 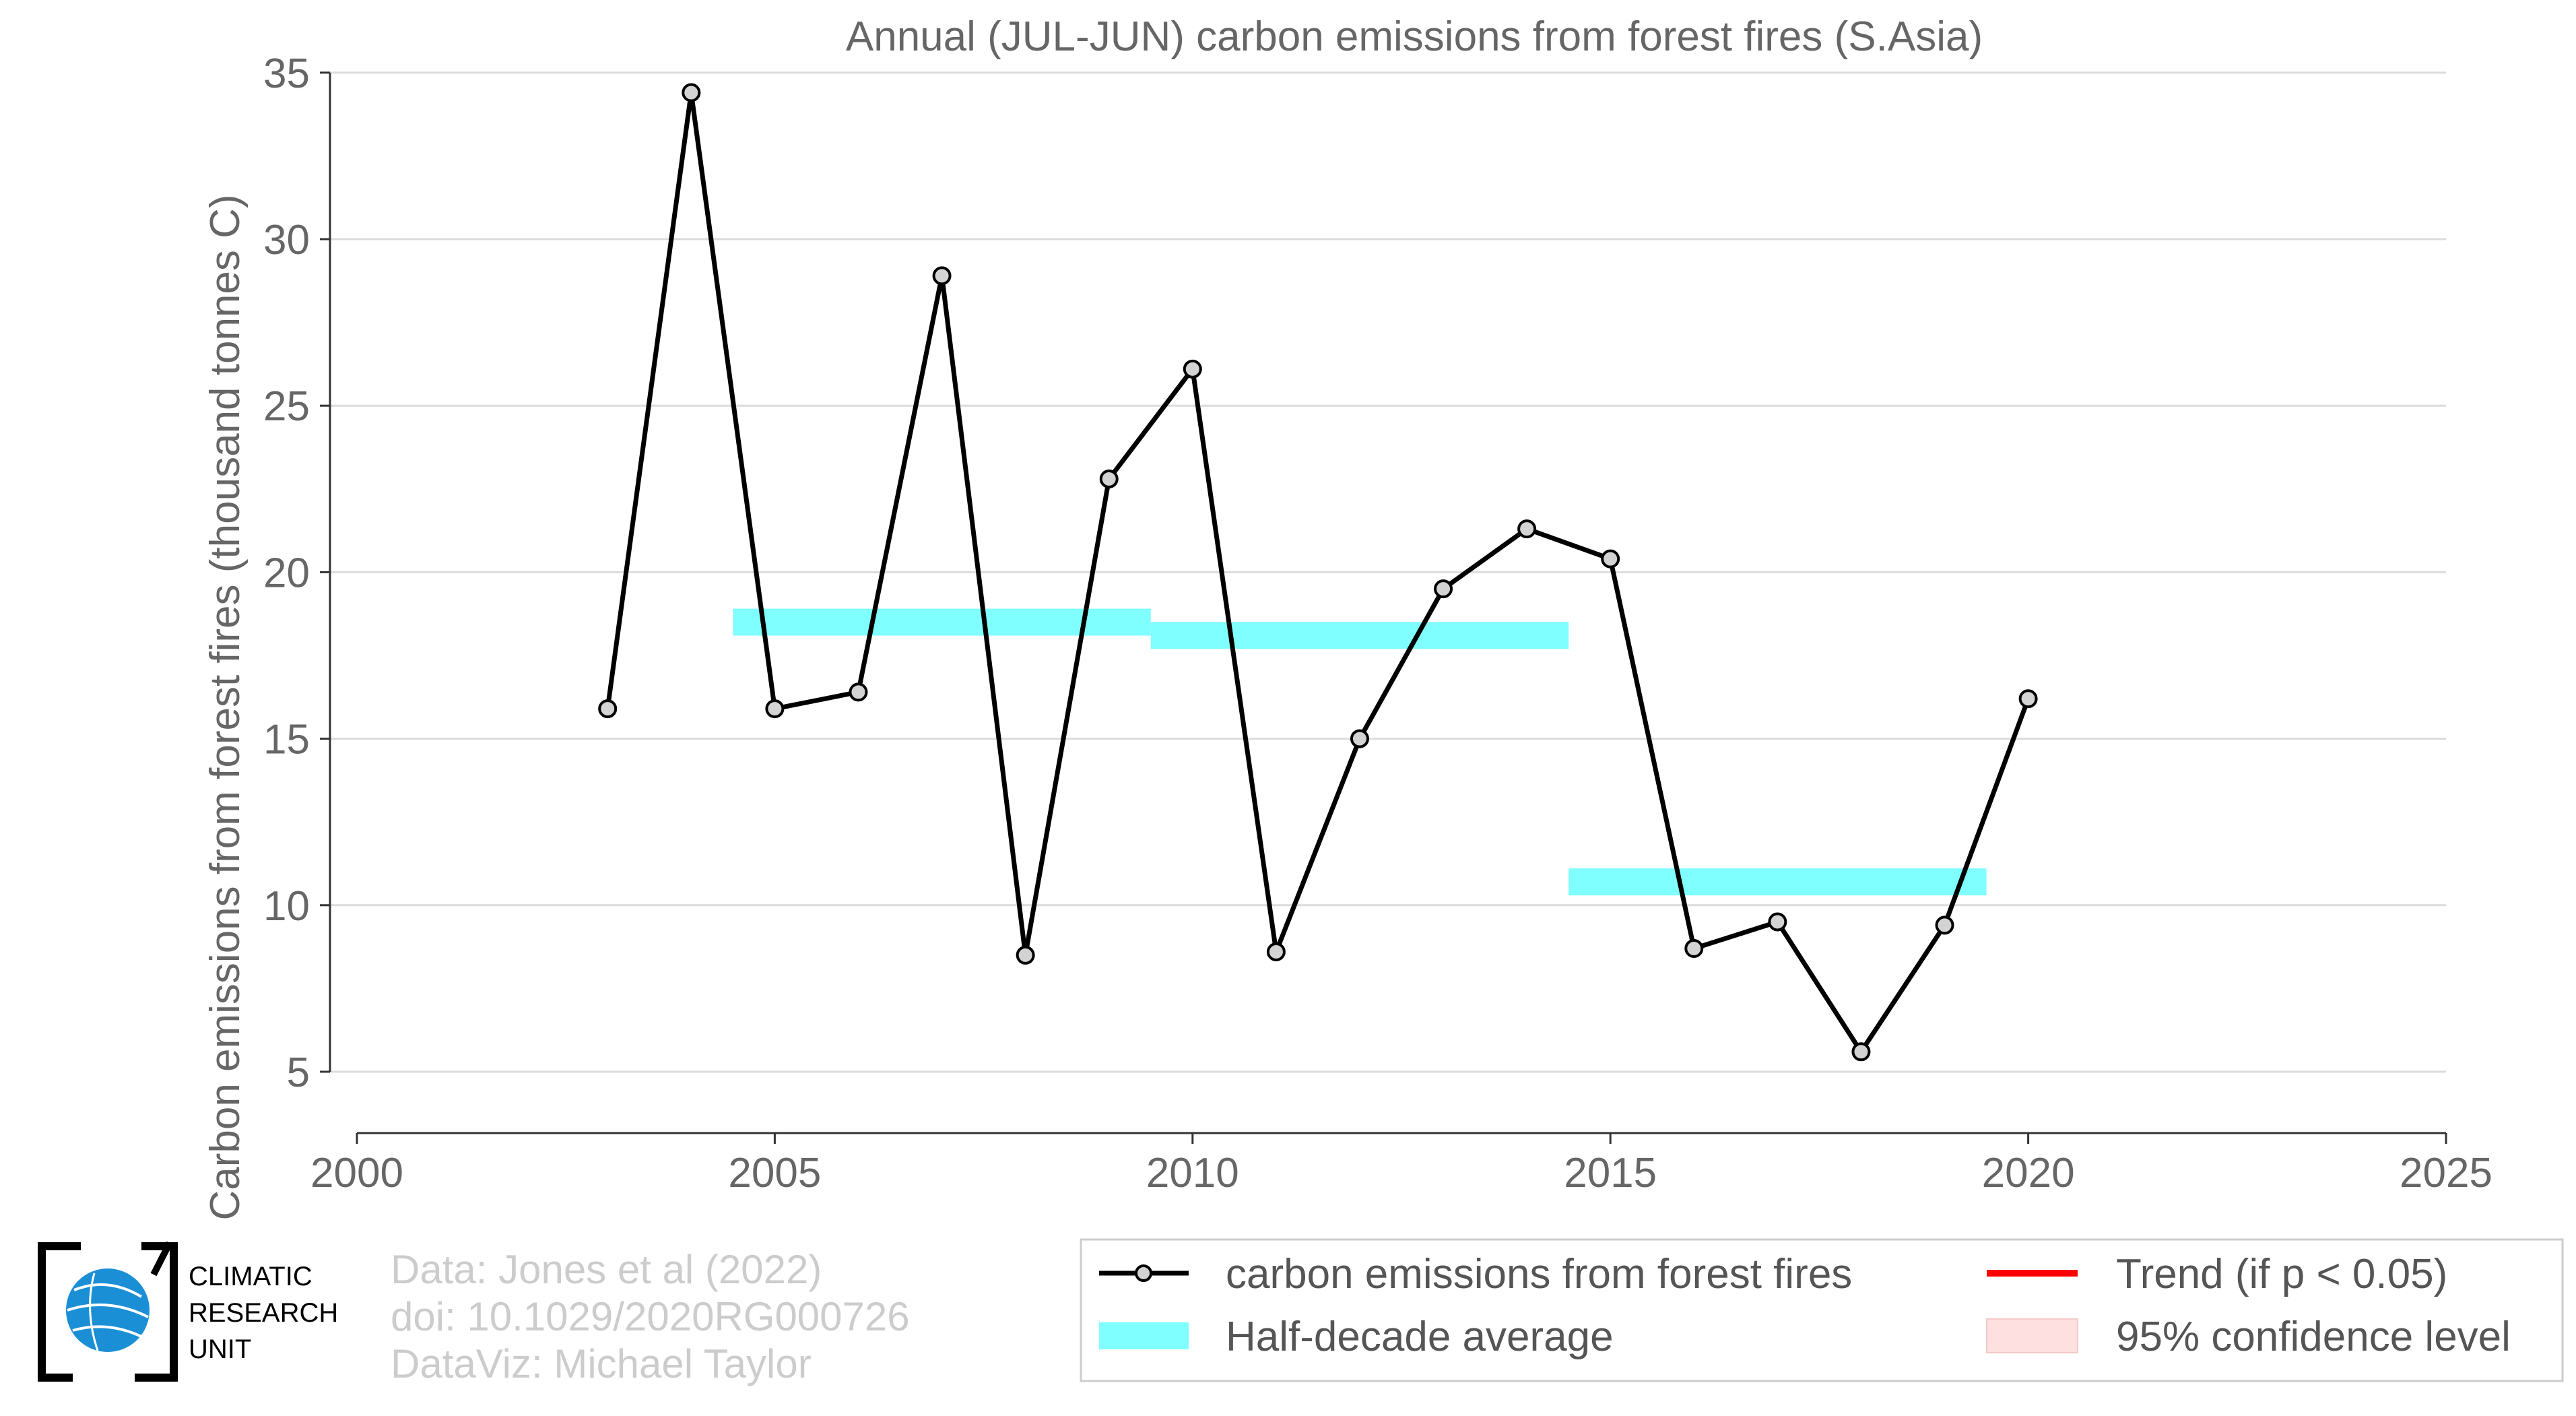 What do you see at coordinates (601, 1363) in the screenshot?
I see `credit-dataviz: DataViz: Michael Taylor` at bounding box center [601, 1363].